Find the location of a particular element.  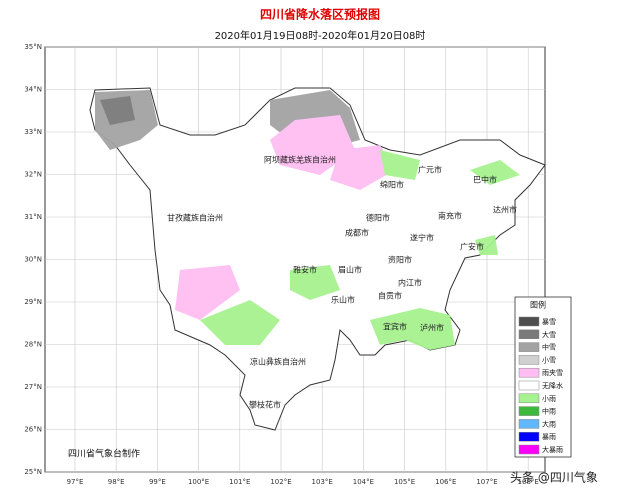

city-label: 泸州市 is located at coordinates (432, 328).